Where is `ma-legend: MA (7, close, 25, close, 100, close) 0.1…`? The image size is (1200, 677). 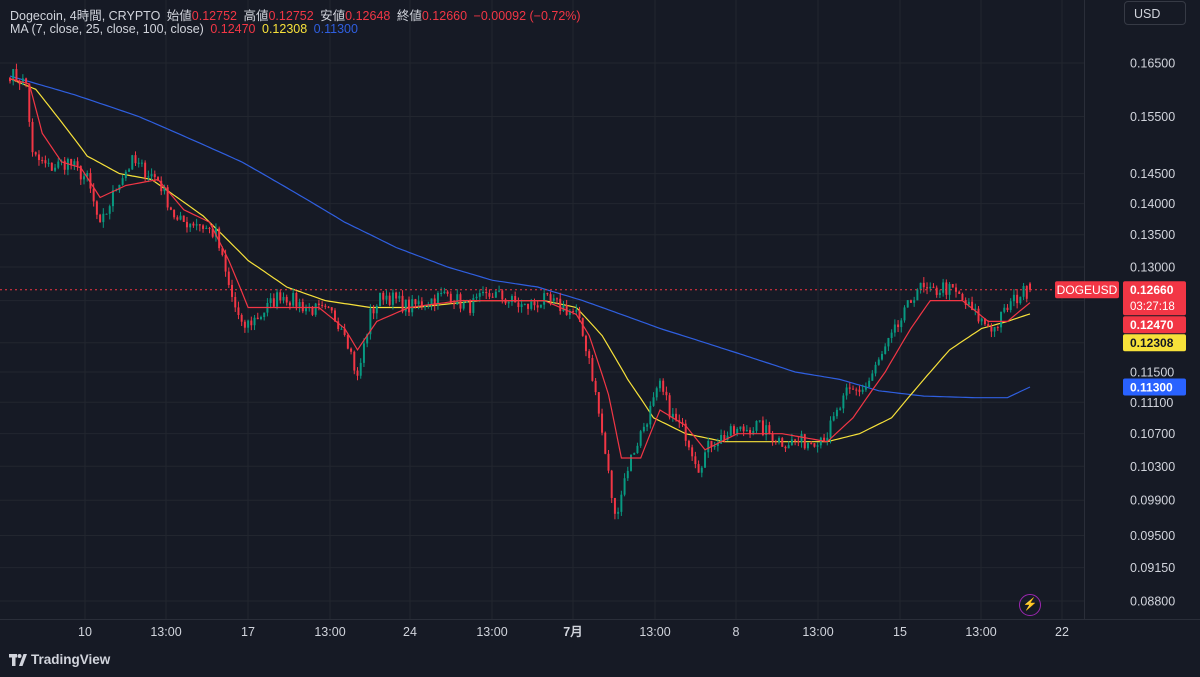
ma-legend: MA (7, close, 25, close, 100, close) 0.1… is located at coordinates (185, 29).